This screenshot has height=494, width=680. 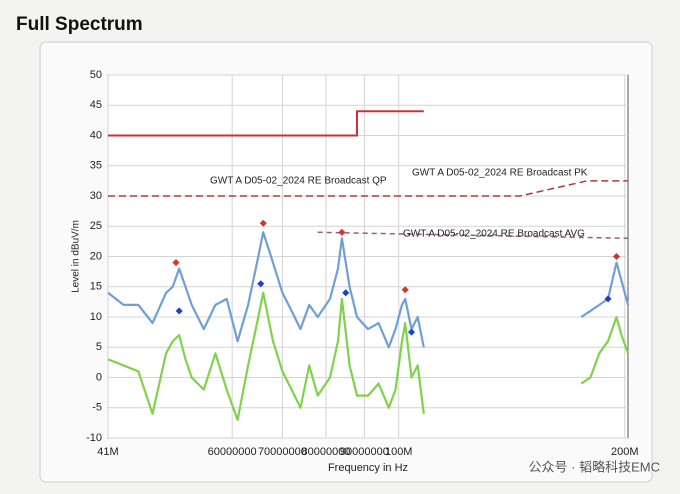 I want to click on y-tick-label: 10, so click(x=96, y=317).